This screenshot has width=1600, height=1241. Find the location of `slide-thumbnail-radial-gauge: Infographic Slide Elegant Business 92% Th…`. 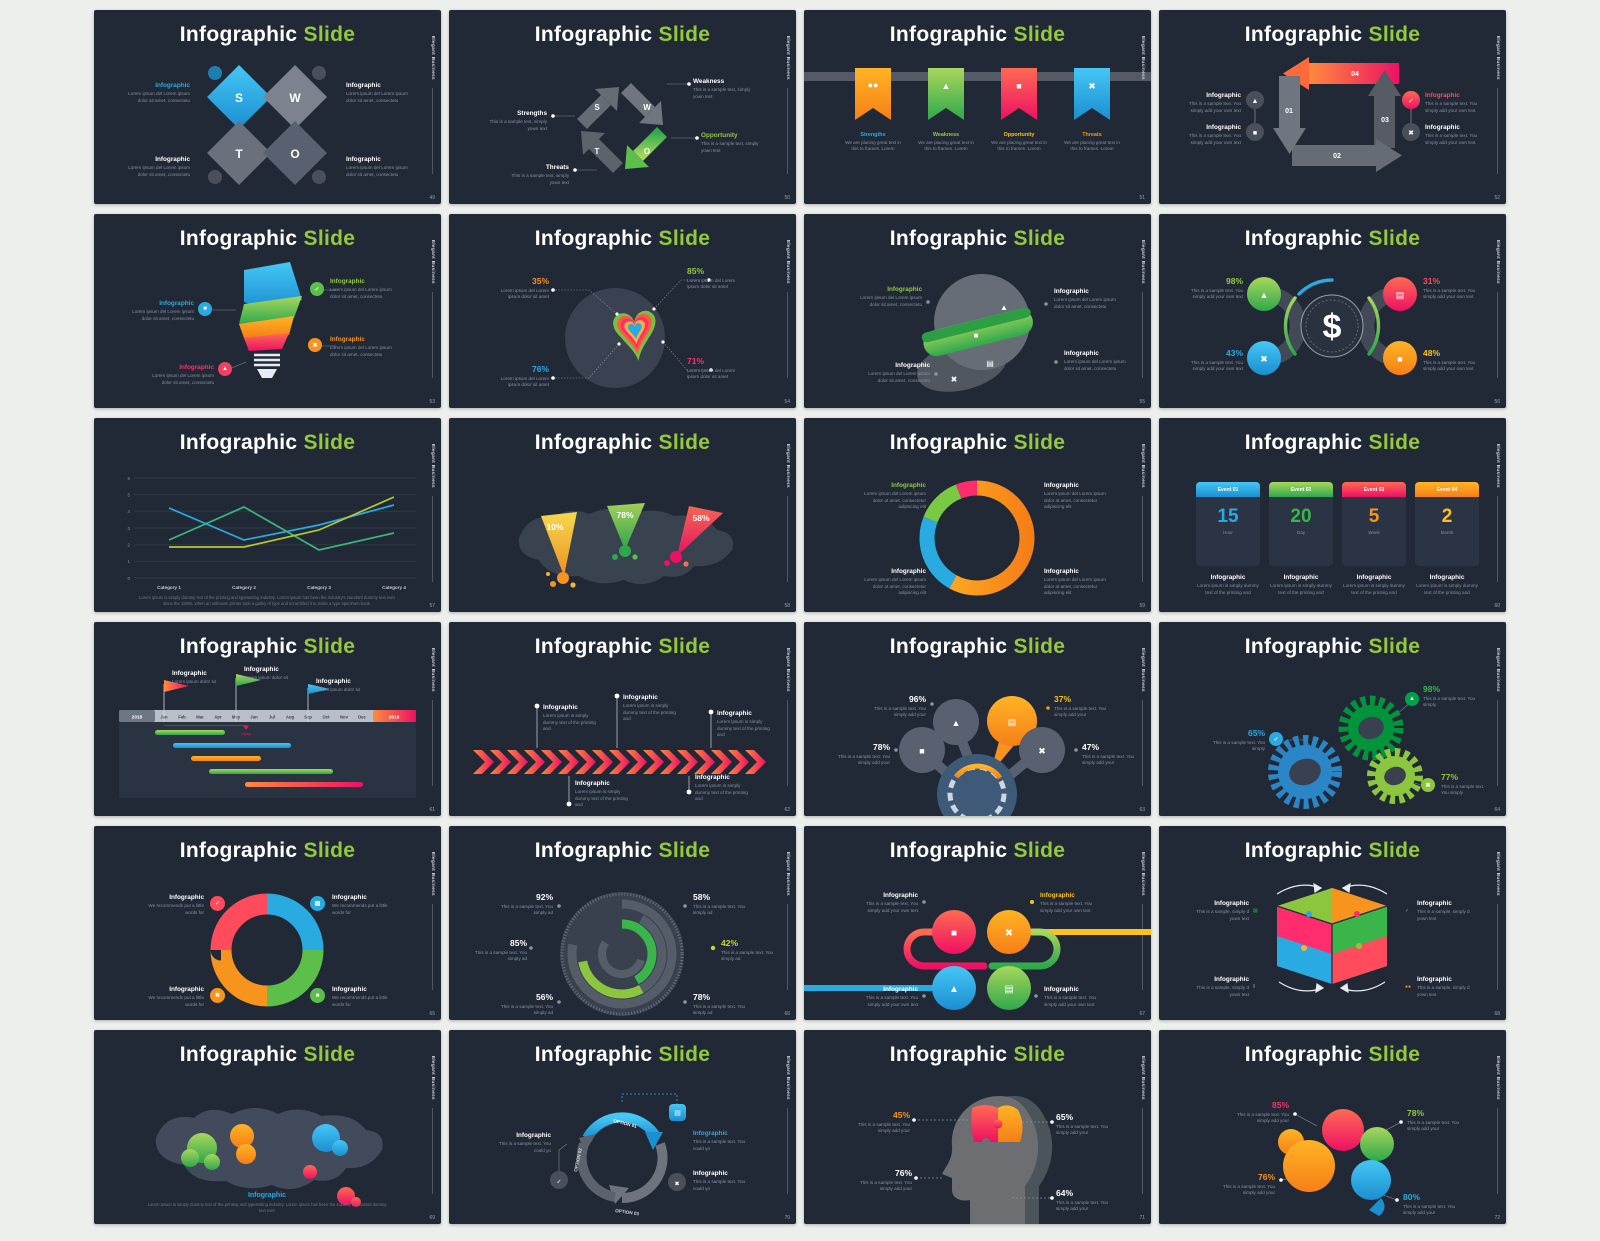

slide-thumbnail-radial-gauge: Infographic Slide Elegant Business 92% Th… is located at coordinates (622, 923).